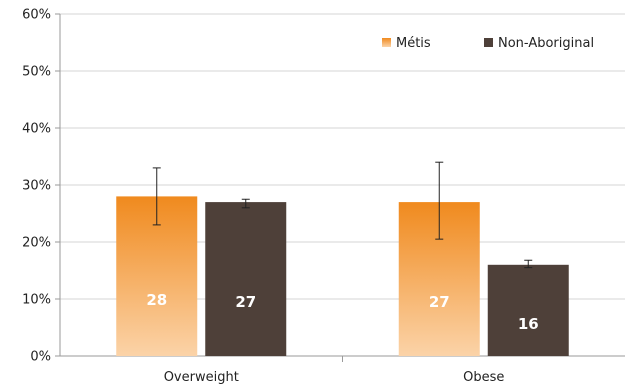  What do you see at coordinates (36, 300) in the screenshot?
I see `y-tick-label: 10%` at bounding box center [36, 300].